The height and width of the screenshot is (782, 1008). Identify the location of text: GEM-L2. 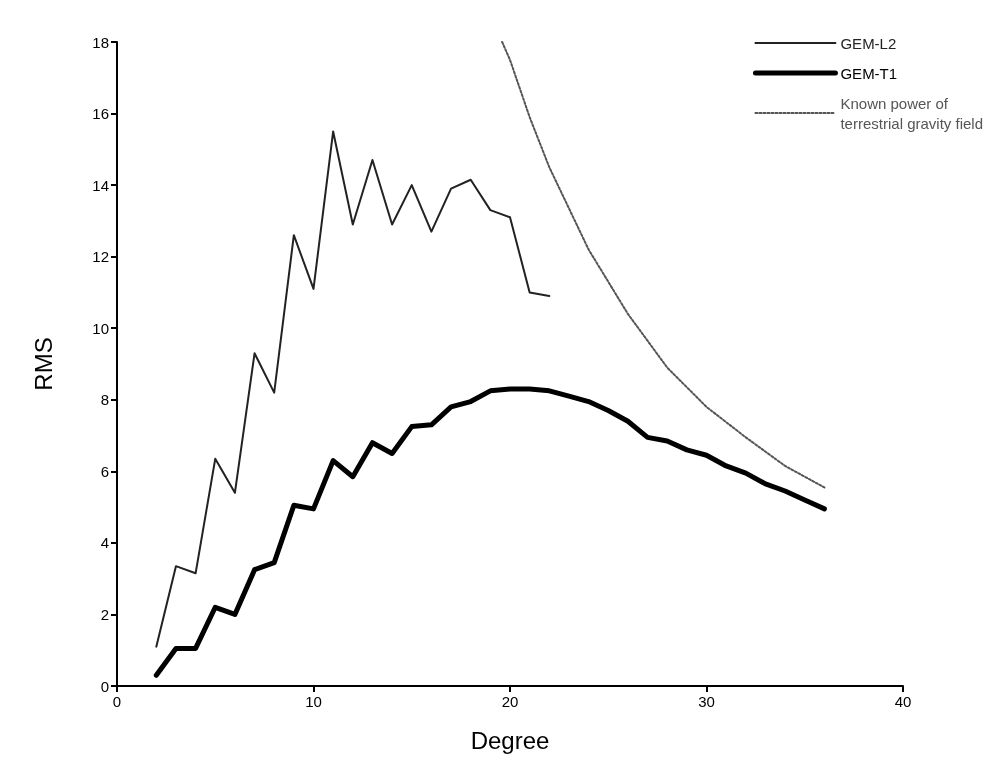
(868, 43).